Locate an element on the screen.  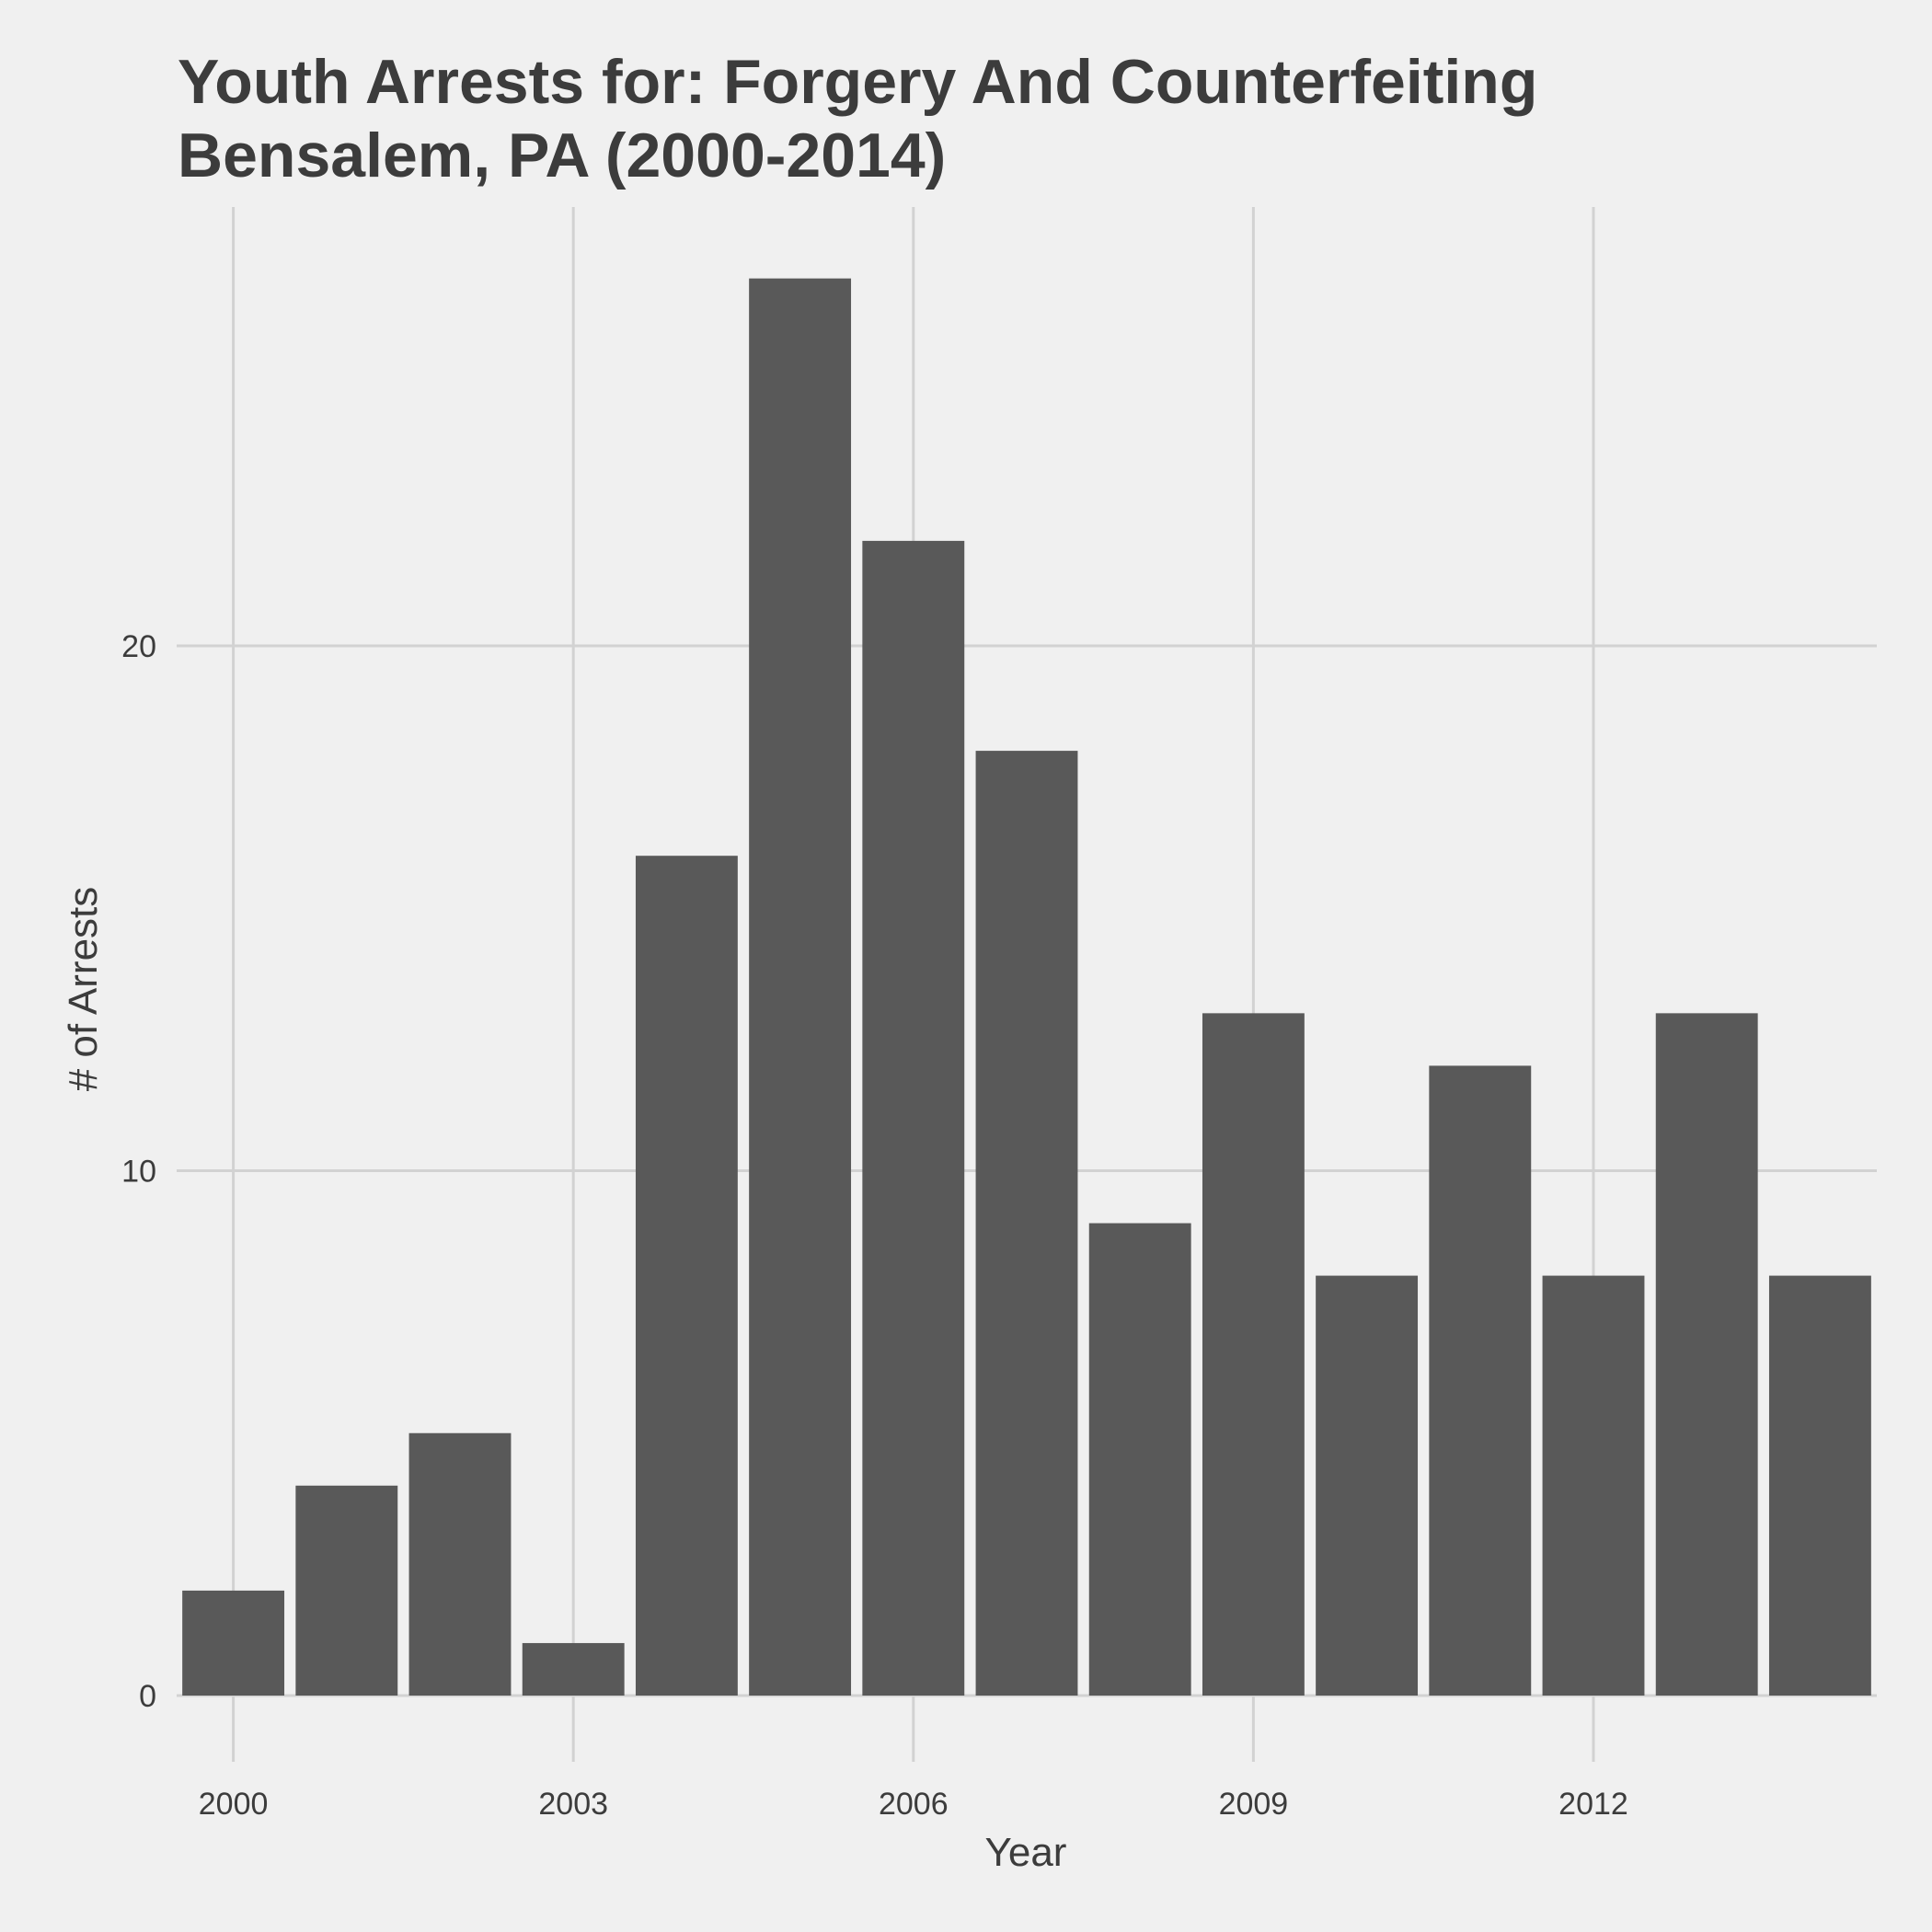
bar-2014 is located at coordinates (1819, 1485).